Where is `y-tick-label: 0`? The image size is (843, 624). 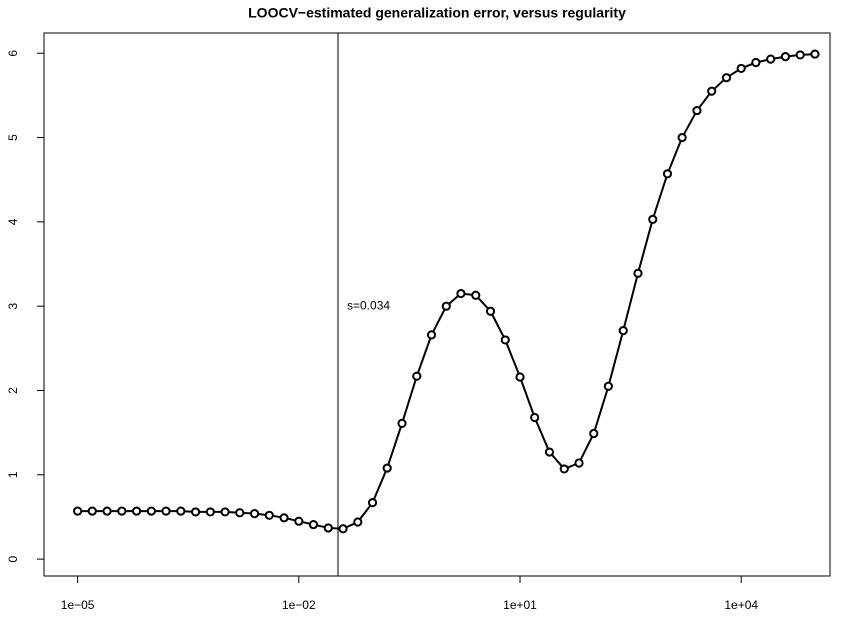
y-tick-label: 0 is located at coordinates (13, 558).